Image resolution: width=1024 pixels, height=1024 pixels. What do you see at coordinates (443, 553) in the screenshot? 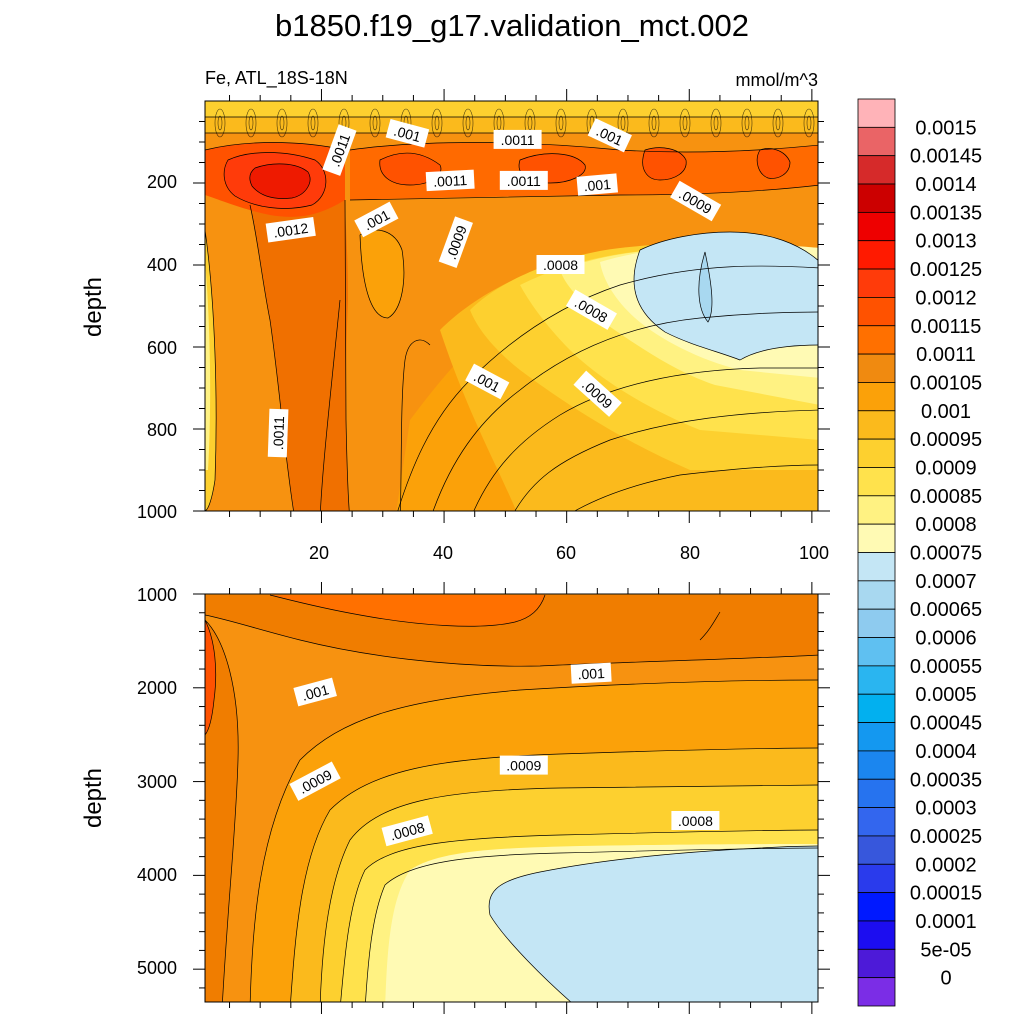
I see `upper-xtick-40: 40` at bounding box center [443, 553].